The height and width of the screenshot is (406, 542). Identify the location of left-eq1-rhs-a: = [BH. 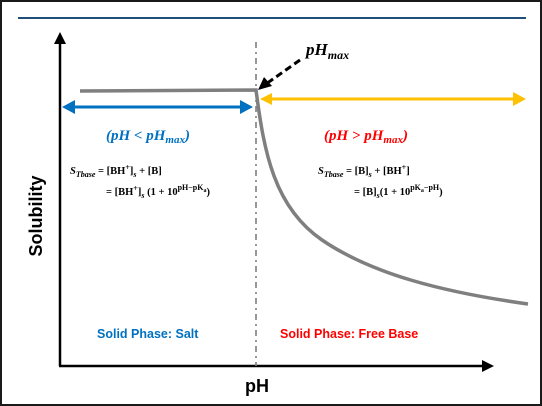
(110, 171).